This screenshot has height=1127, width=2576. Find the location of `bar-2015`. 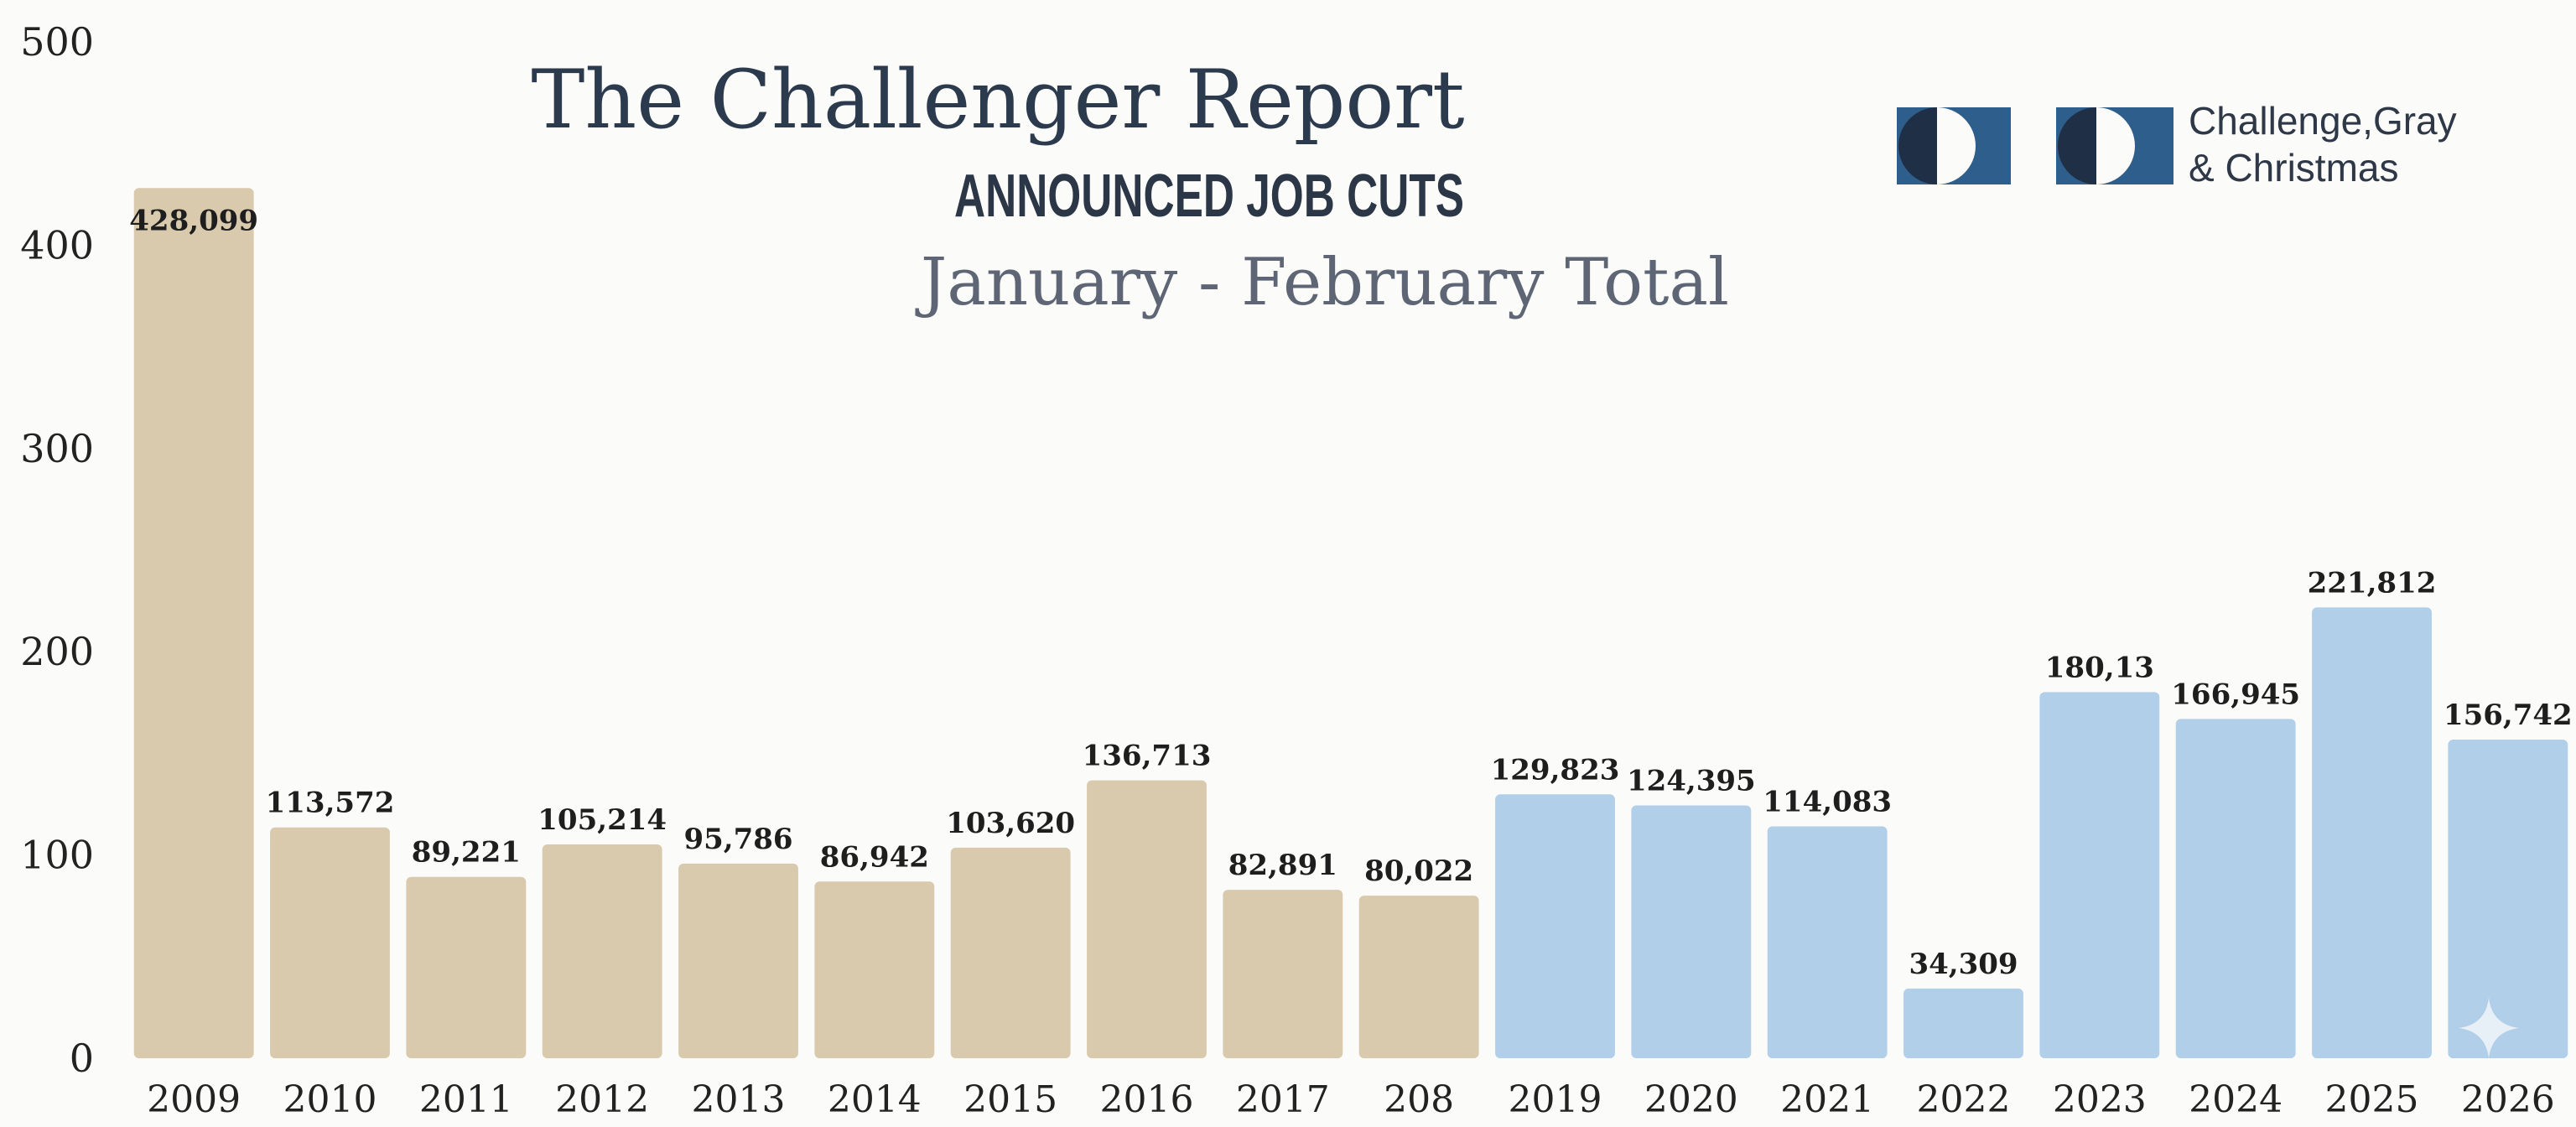

bar-2015 is located at coordinates (1010, 952).